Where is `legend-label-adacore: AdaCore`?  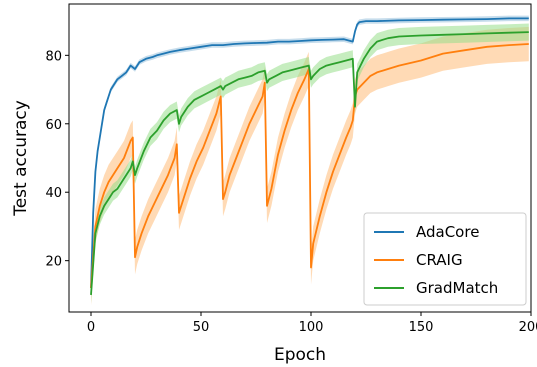 legend-label-adacore: AdaCore is located at coordinates (447, 232).